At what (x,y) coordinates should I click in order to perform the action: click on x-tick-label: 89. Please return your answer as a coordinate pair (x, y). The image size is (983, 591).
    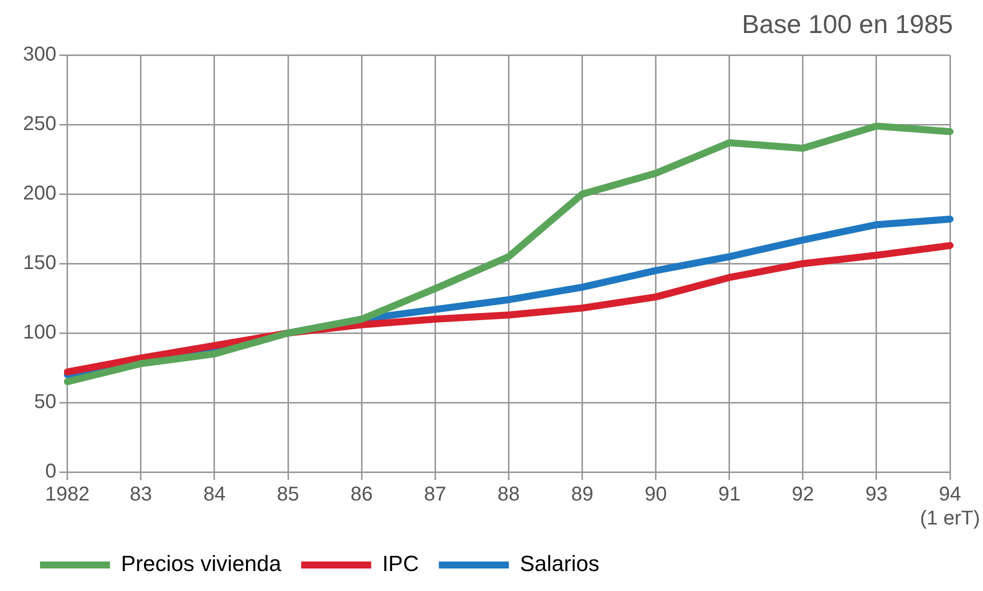
    Looking at the image, I should click on (582, 495).